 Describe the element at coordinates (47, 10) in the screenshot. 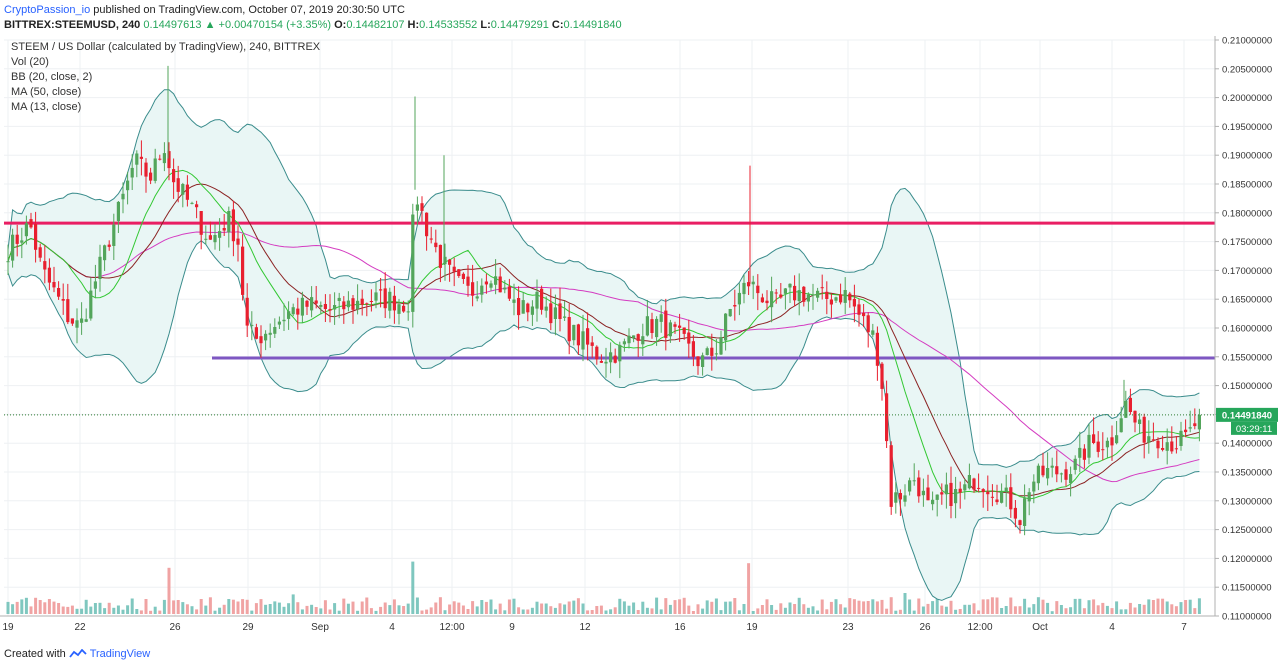

I see `author-link: CryptoPassion_io` at that location.